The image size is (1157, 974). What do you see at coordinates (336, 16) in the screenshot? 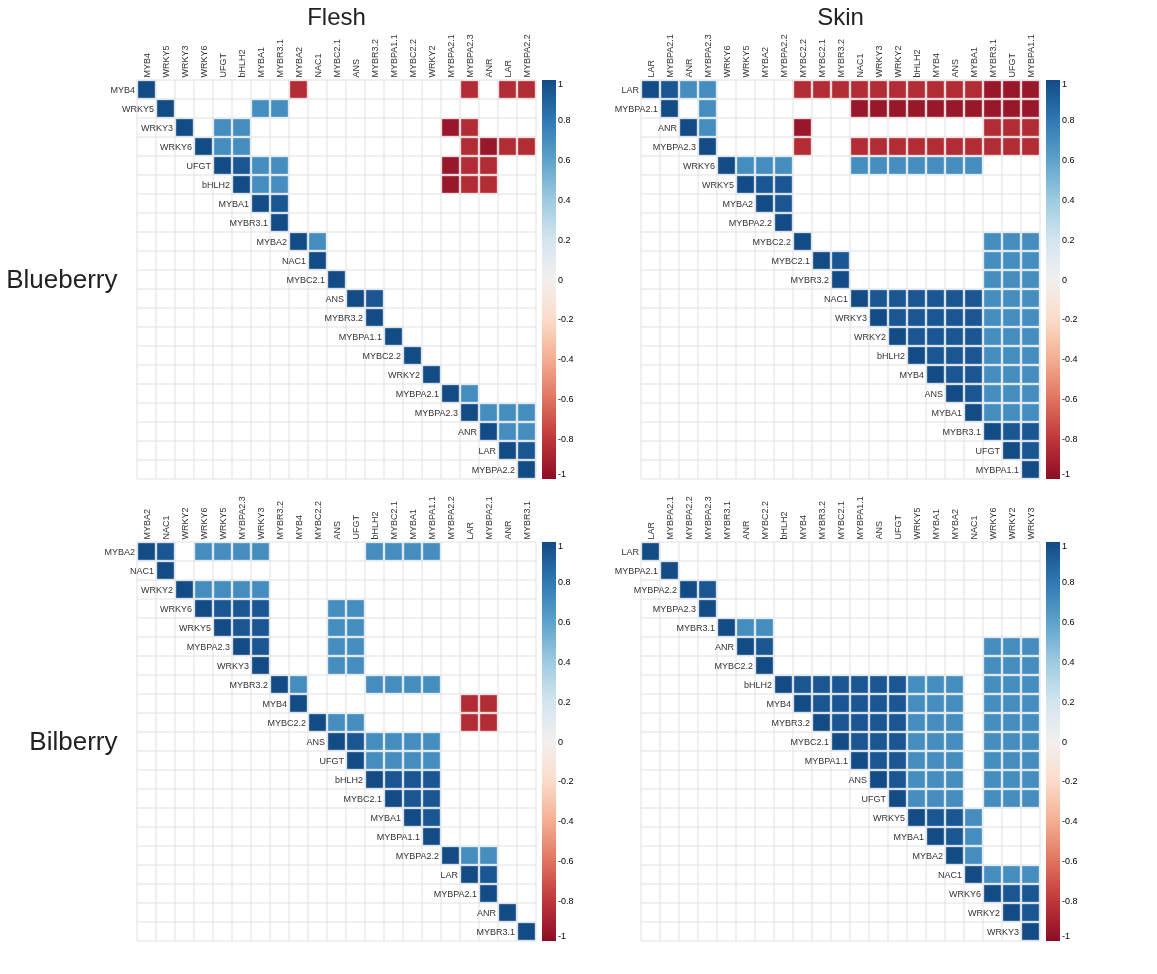
I see `chart-title: Flesh` at bounding box center [336, 16].